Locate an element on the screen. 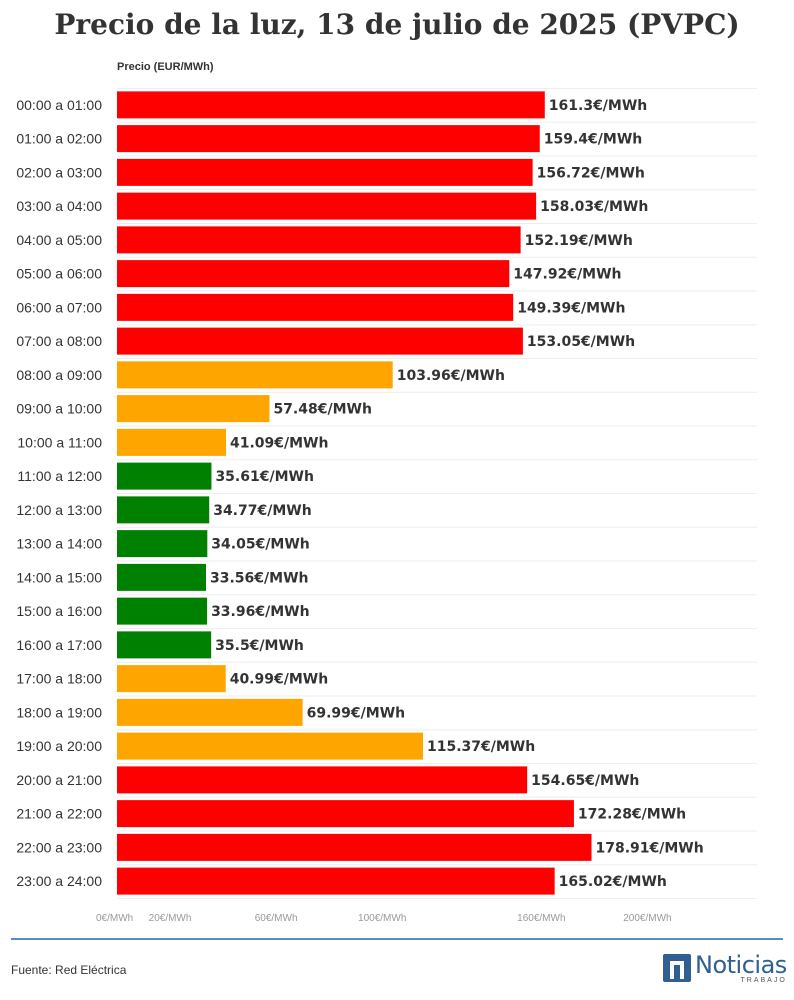 Image resolution: width=794 pixels, height=1000 pixels. category-label: 19:00 a 20:00 is located at coordinates (59, 746).